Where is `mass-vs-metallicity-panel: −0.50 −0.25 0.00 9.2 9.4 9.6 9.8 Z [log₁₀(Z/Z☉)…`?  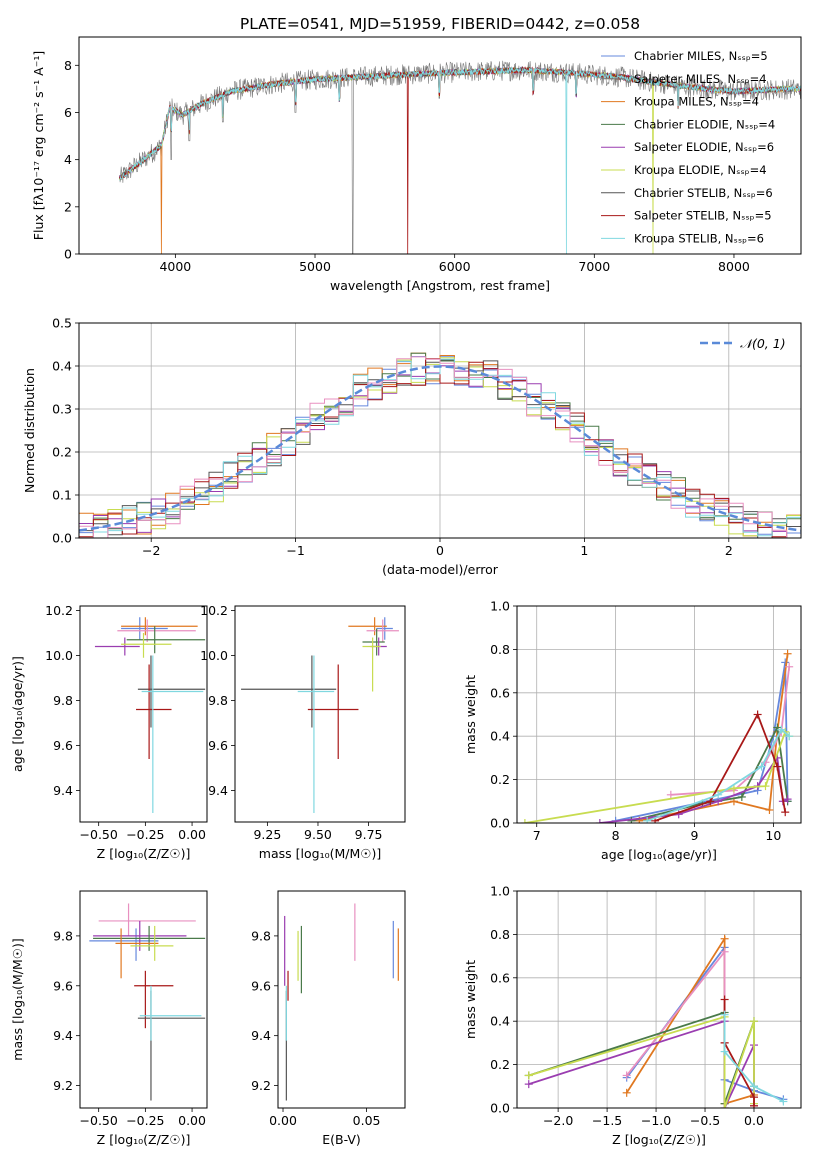
mass-vs-metallicity-panel: −0.50 −0.25 0.00 9.2 9.4 9.6 9.8 Z [log₁₀(Z/Z☉)… is located at coordinates (109, 1018).